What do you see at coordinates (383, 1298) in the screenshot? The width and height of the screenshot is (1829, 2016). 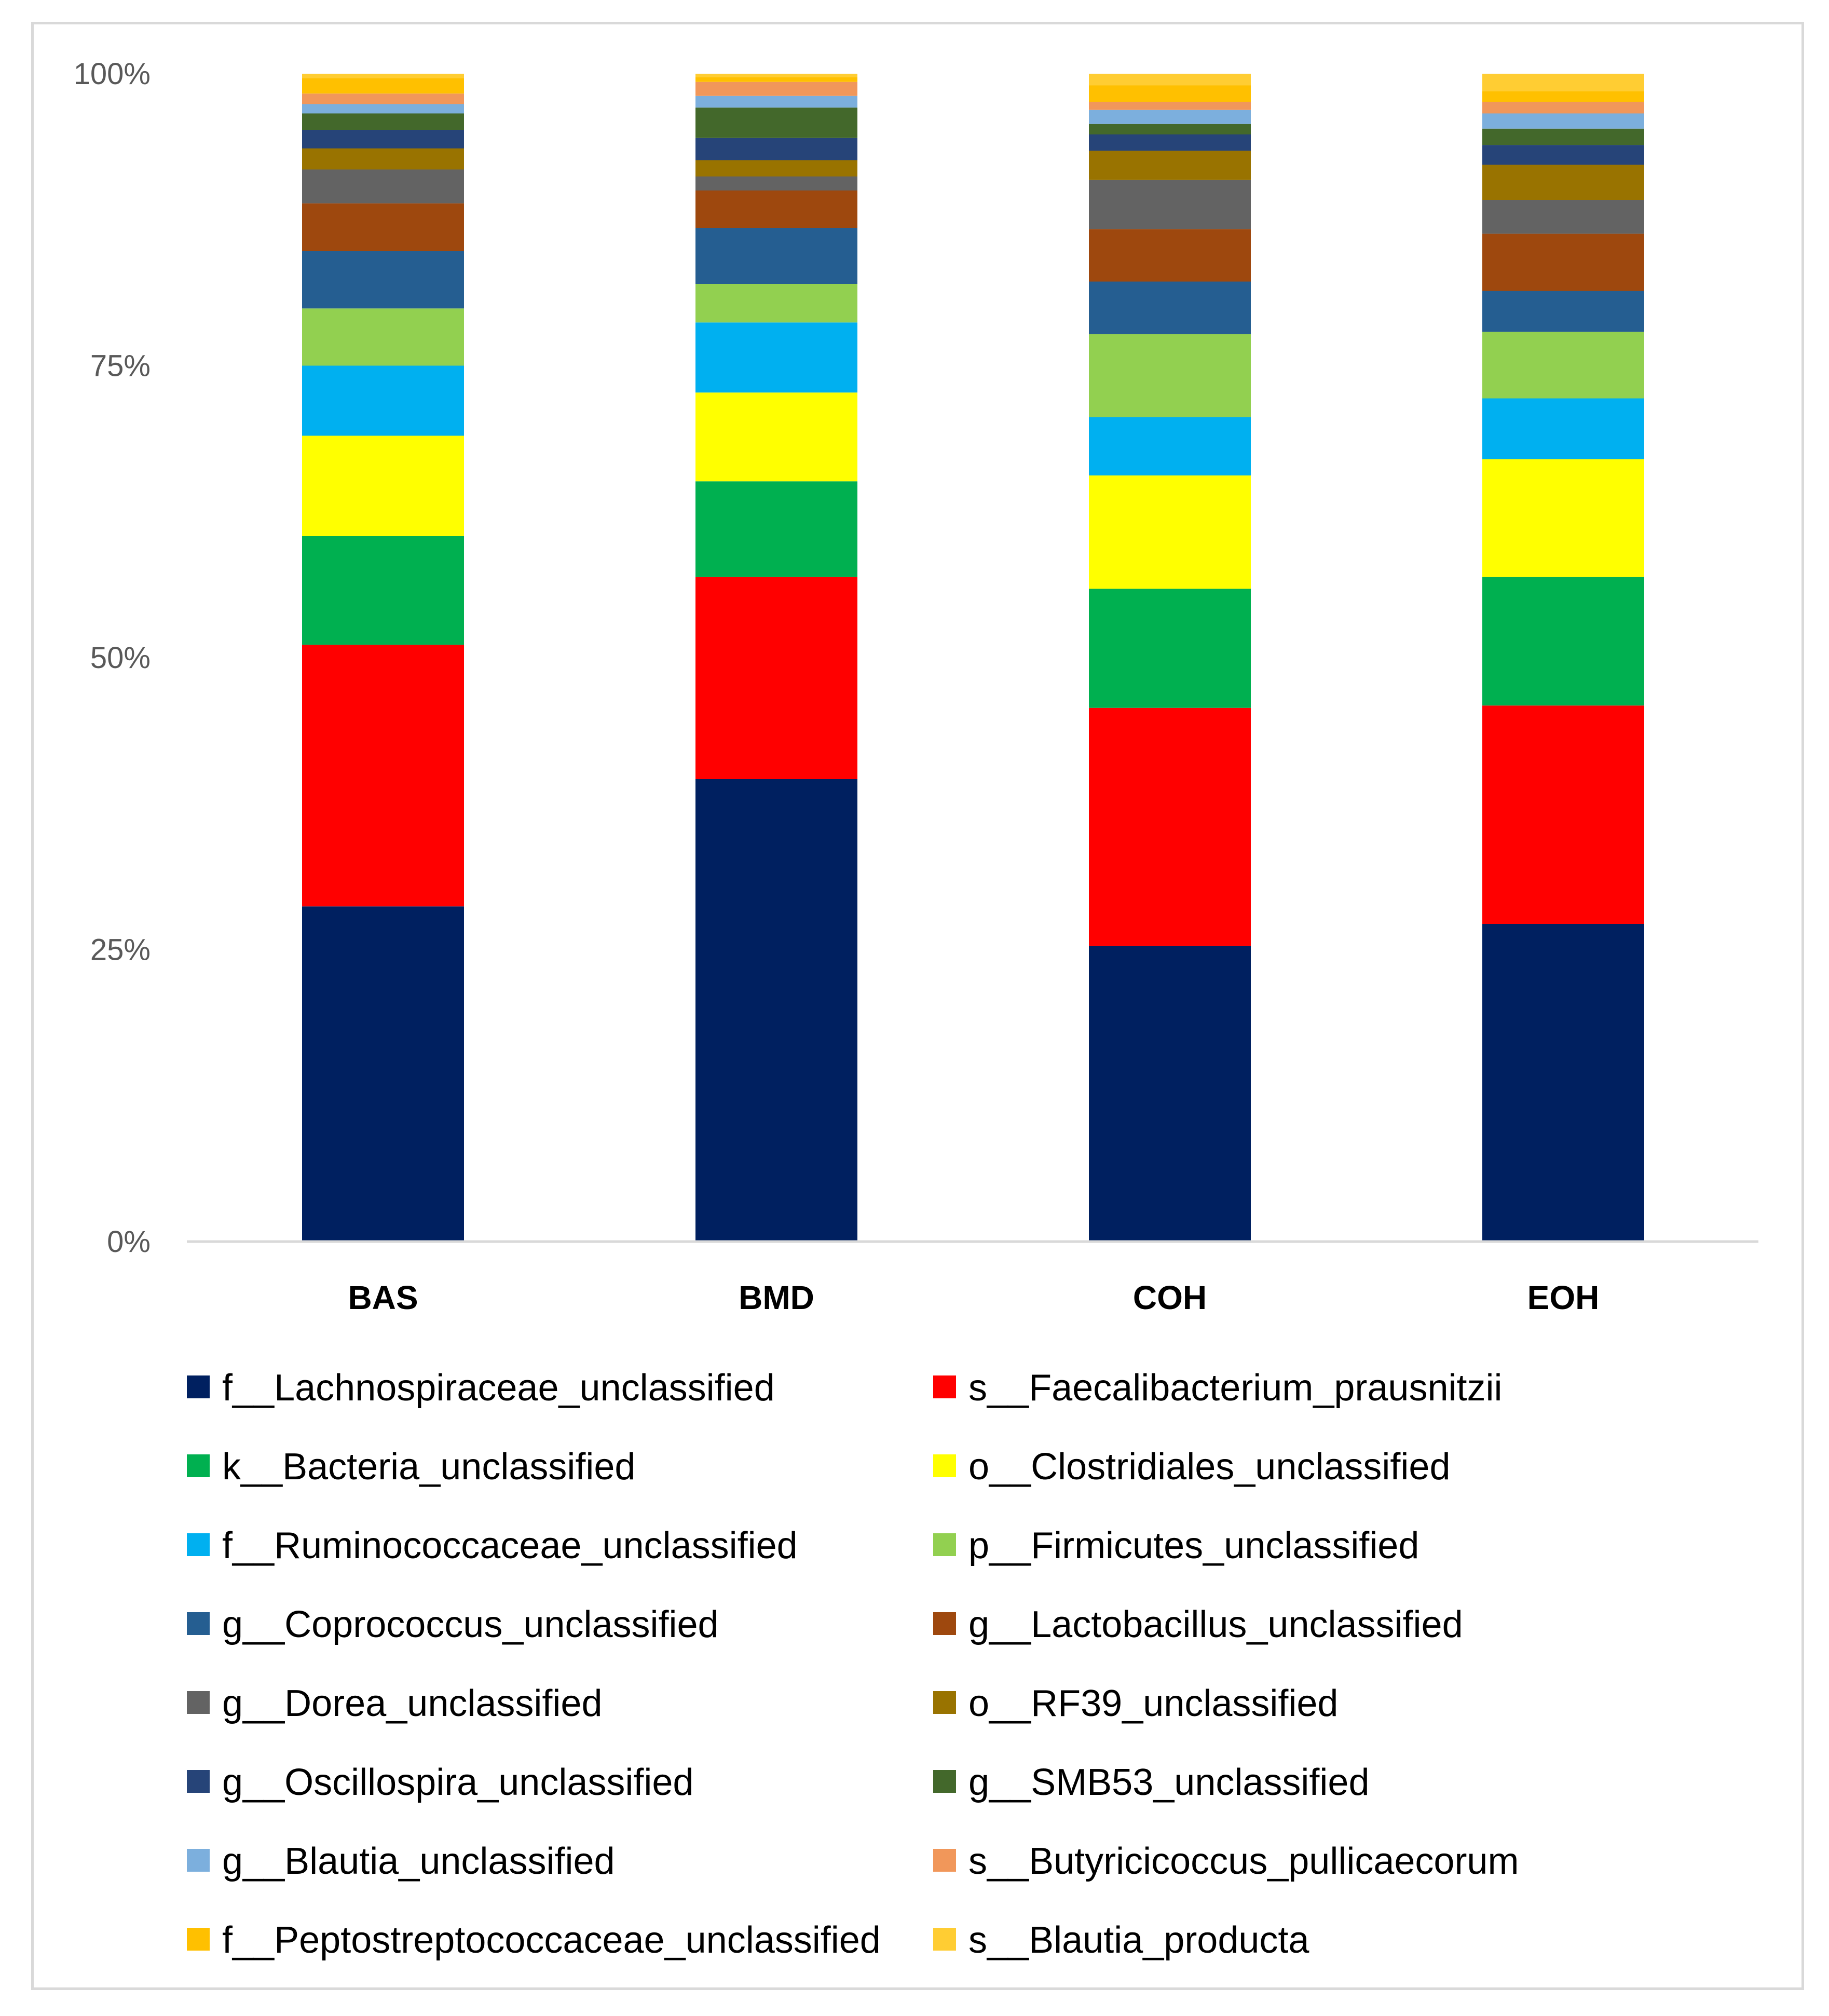 I see `x-category-label: BAS` at bounding box center [383, 1298].